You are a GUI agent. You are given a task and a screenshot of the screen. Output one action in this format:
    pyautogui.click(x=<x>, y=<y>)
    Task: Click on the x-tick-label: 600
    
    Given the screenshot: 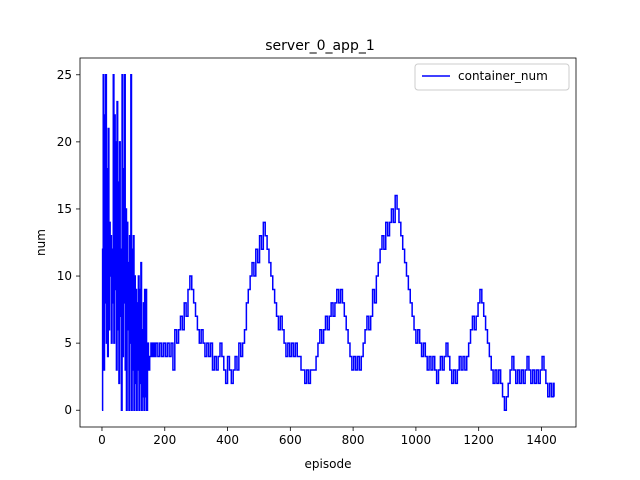 What is the action you would take?
    pyautogui.click(x=290, y=440)
    